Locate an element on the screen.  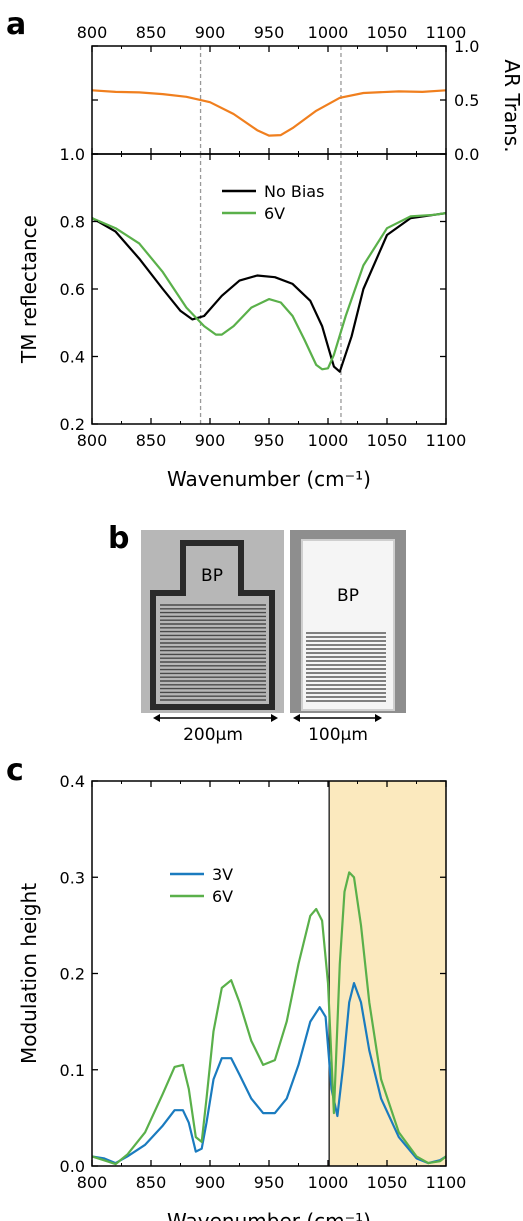
y-axis-label: AR Trans. is located at coordinates (511, 105).